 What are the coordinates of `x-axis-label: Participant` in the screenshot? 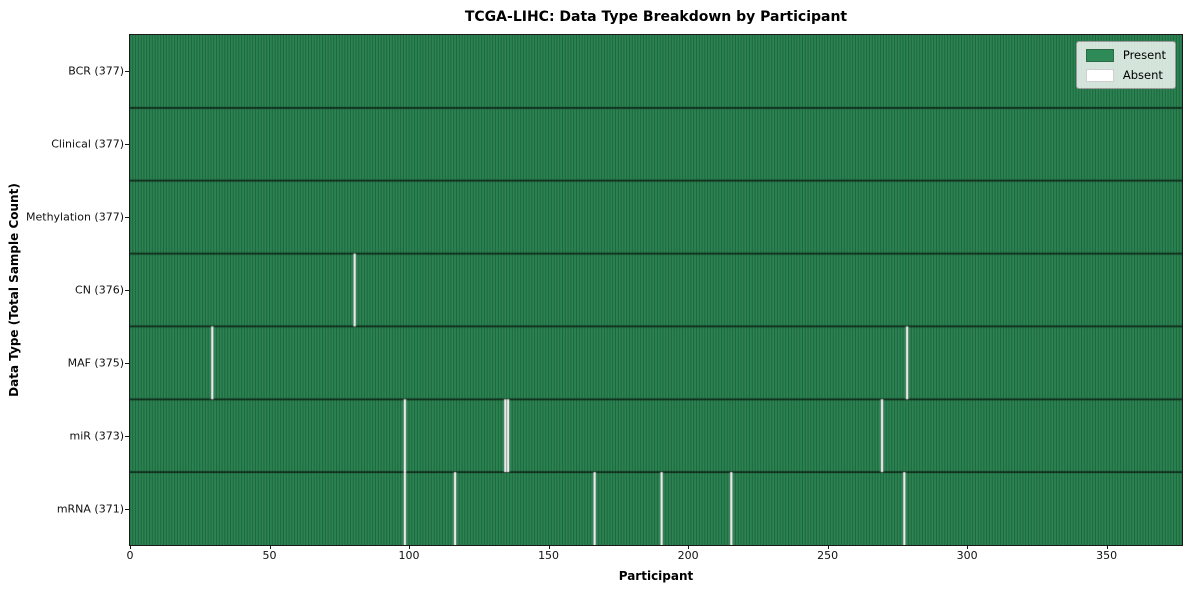 It's located at (656, 576).